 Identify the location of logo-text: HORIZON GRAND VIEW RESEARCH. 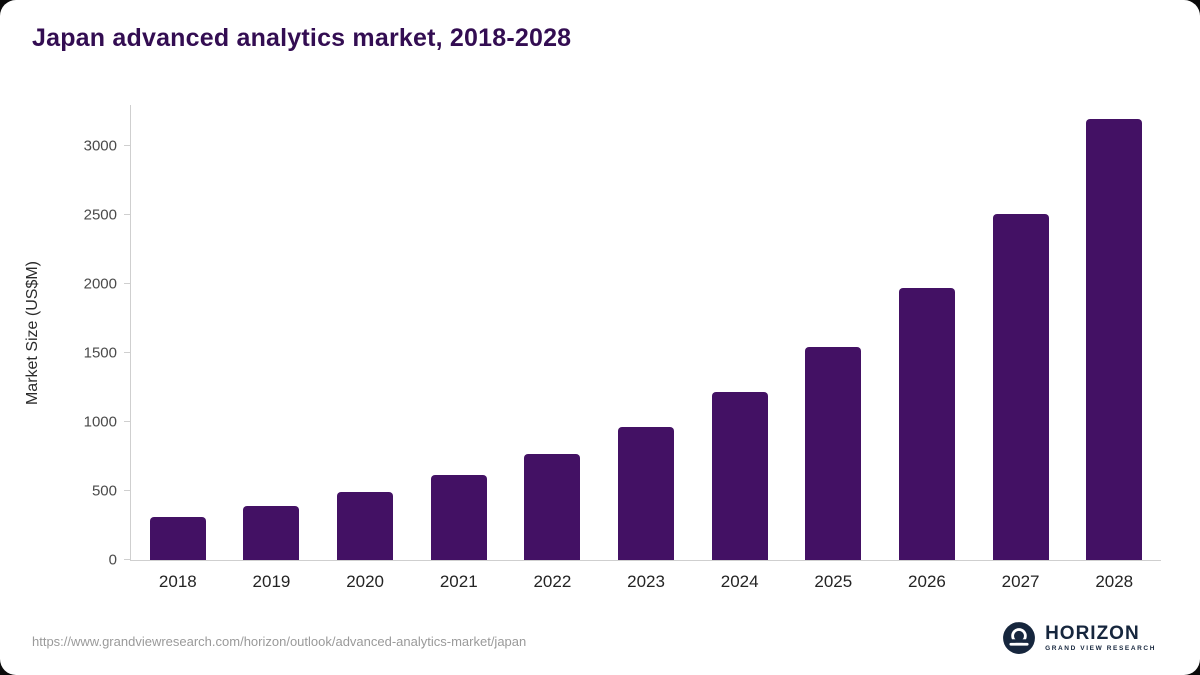
(1100, 638).